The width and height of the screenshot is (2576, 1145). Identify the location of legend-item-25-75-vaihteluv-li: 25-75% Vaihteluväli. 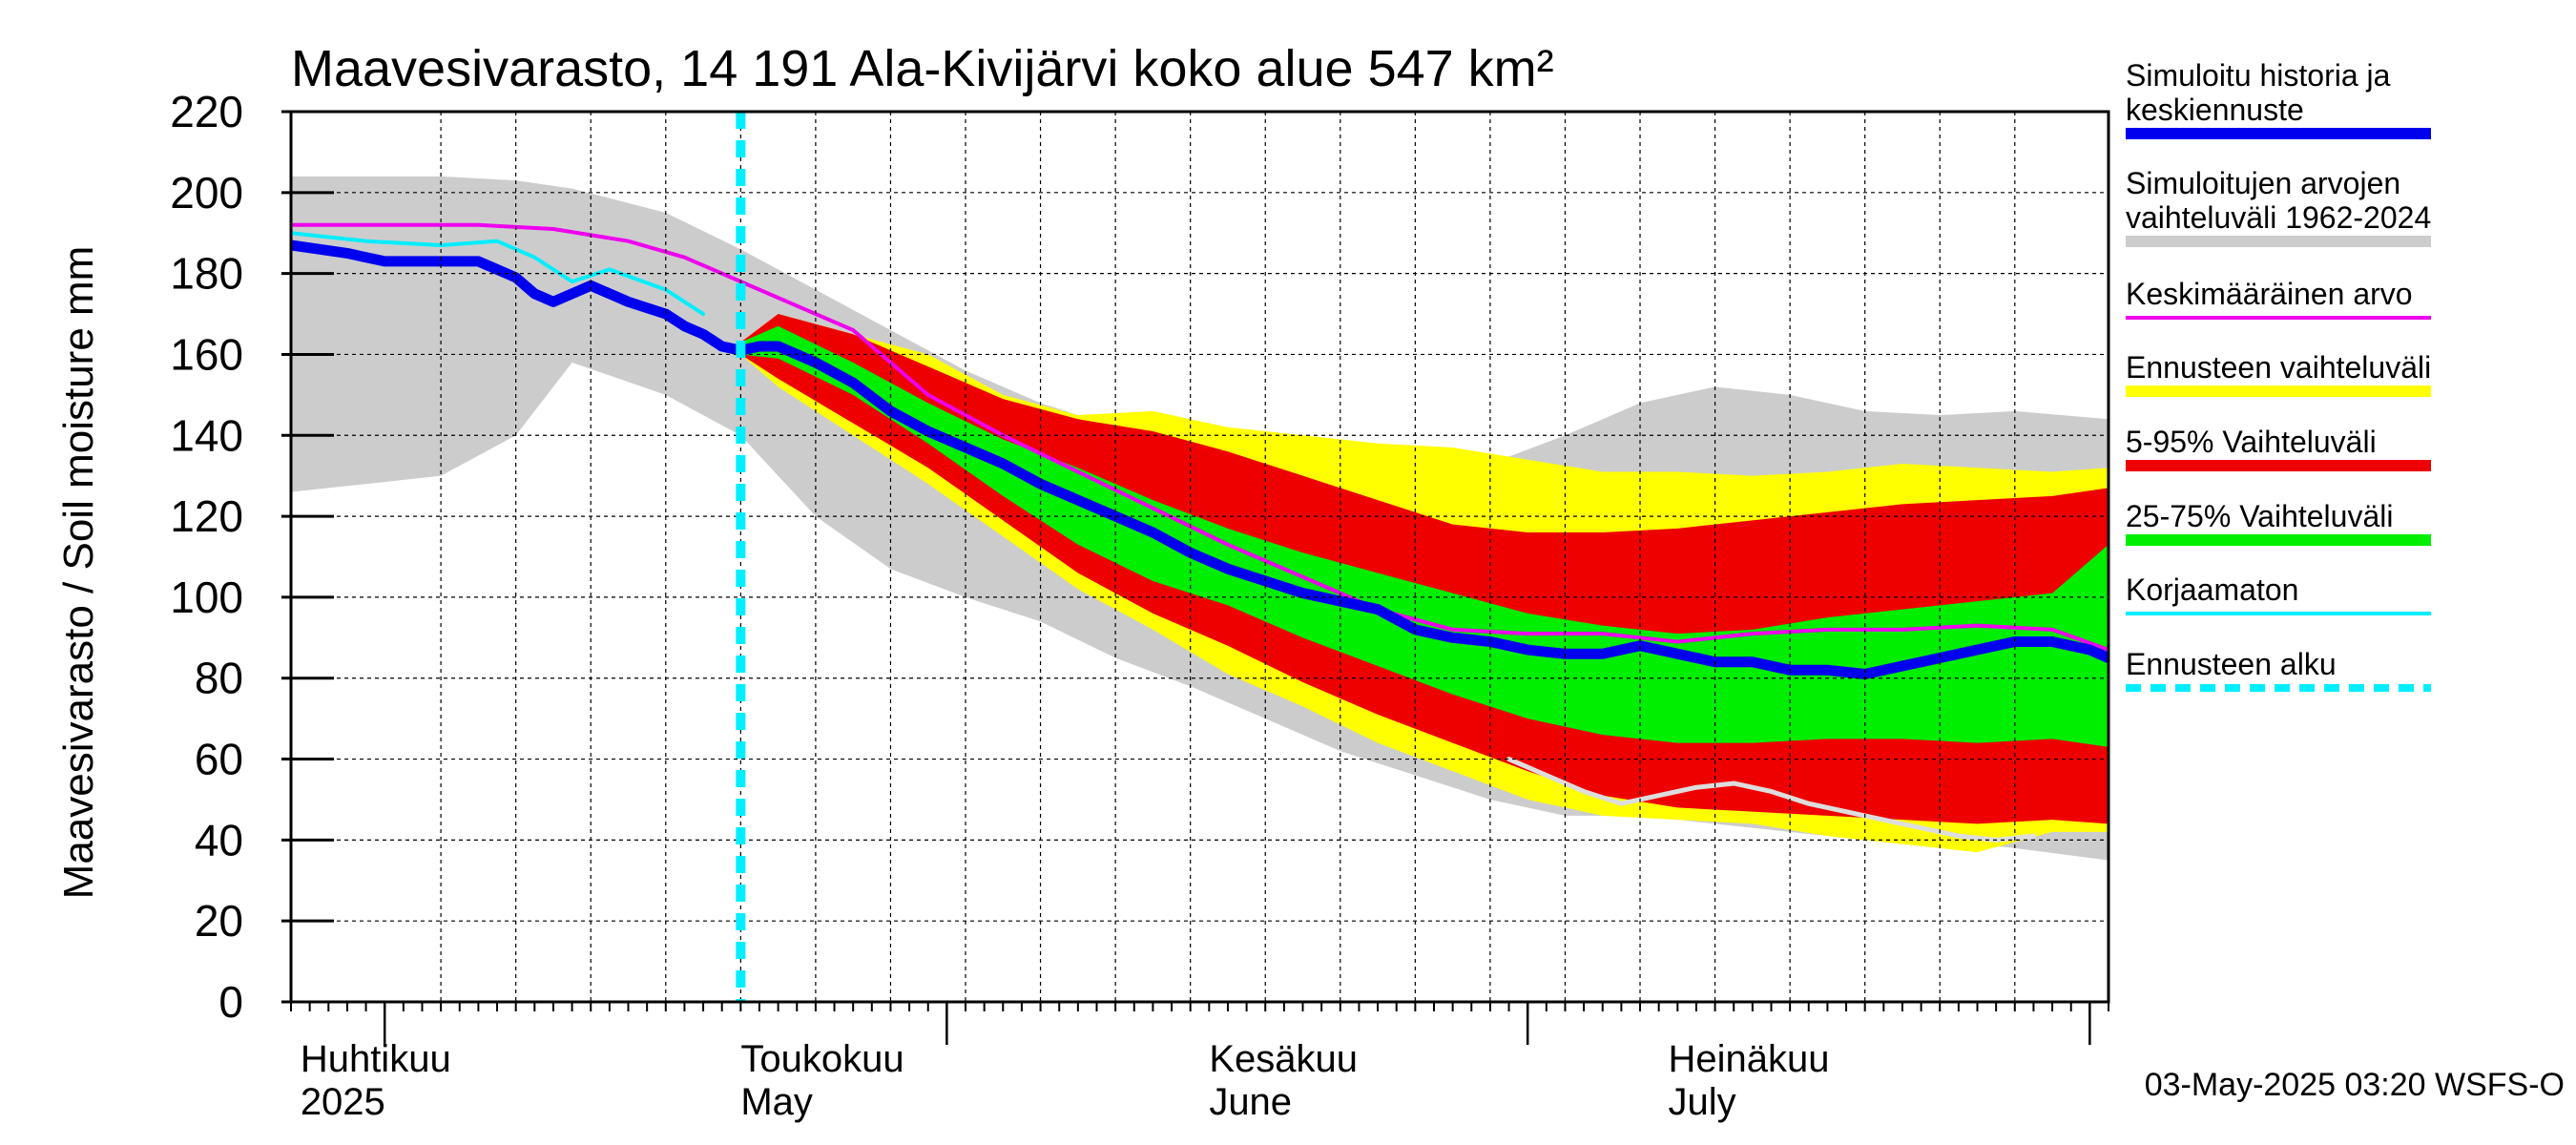
(2278, 522).